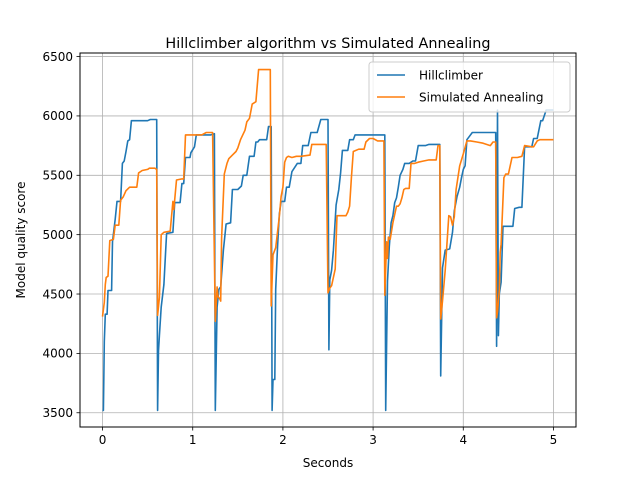 This screenshot has height=480, width=640. I want to click on y-axis-ticks: 3500 4000 4500 5000 5500 6000 6500, so click(61, 235).